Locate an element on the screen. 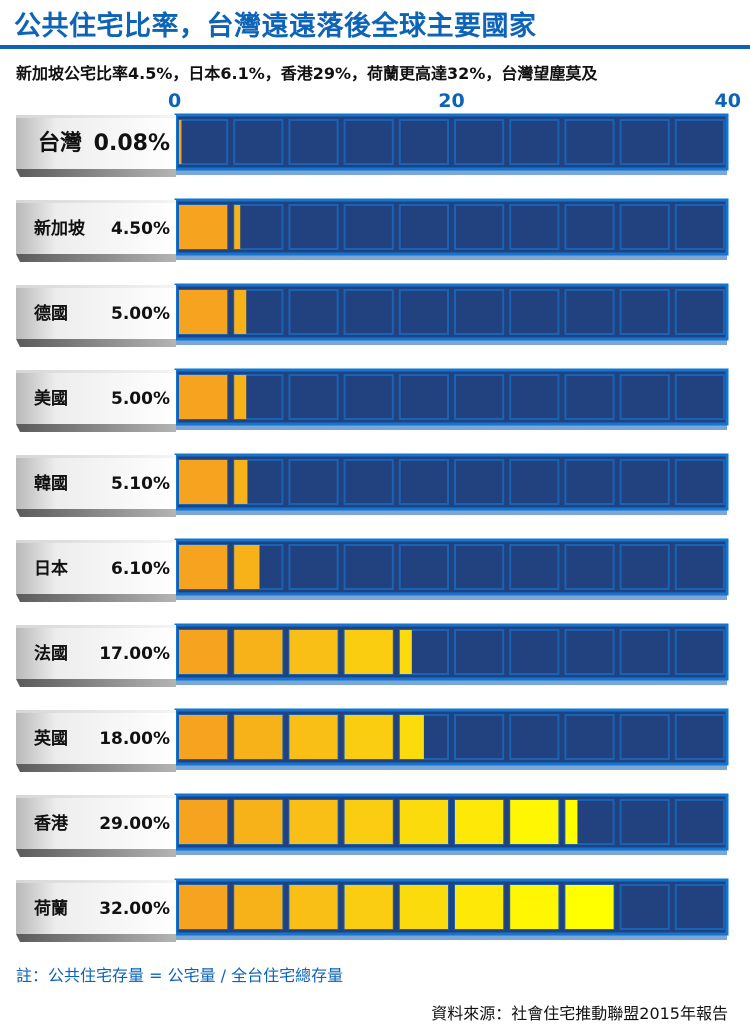 The width and height of the screenshot is (750, 1032). value-label: 32.00% is located at coordinates (134, 909).